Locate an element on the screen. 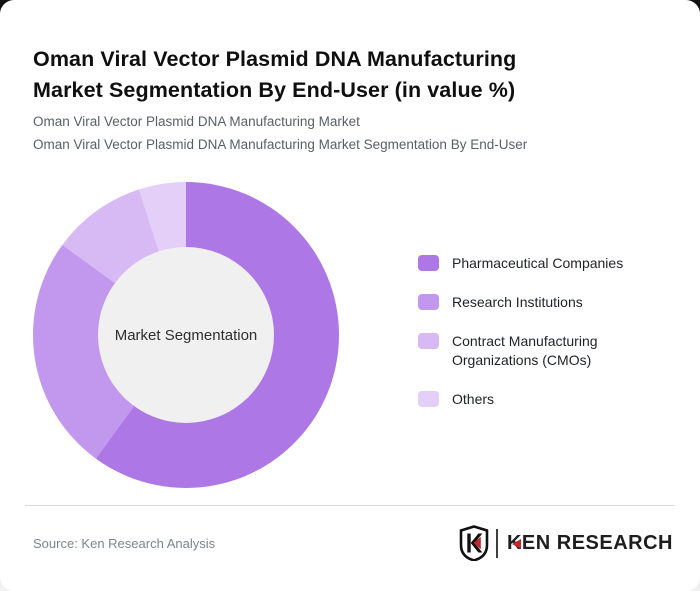  legend-label: Research Institutions is located at coordinates (517, 302).